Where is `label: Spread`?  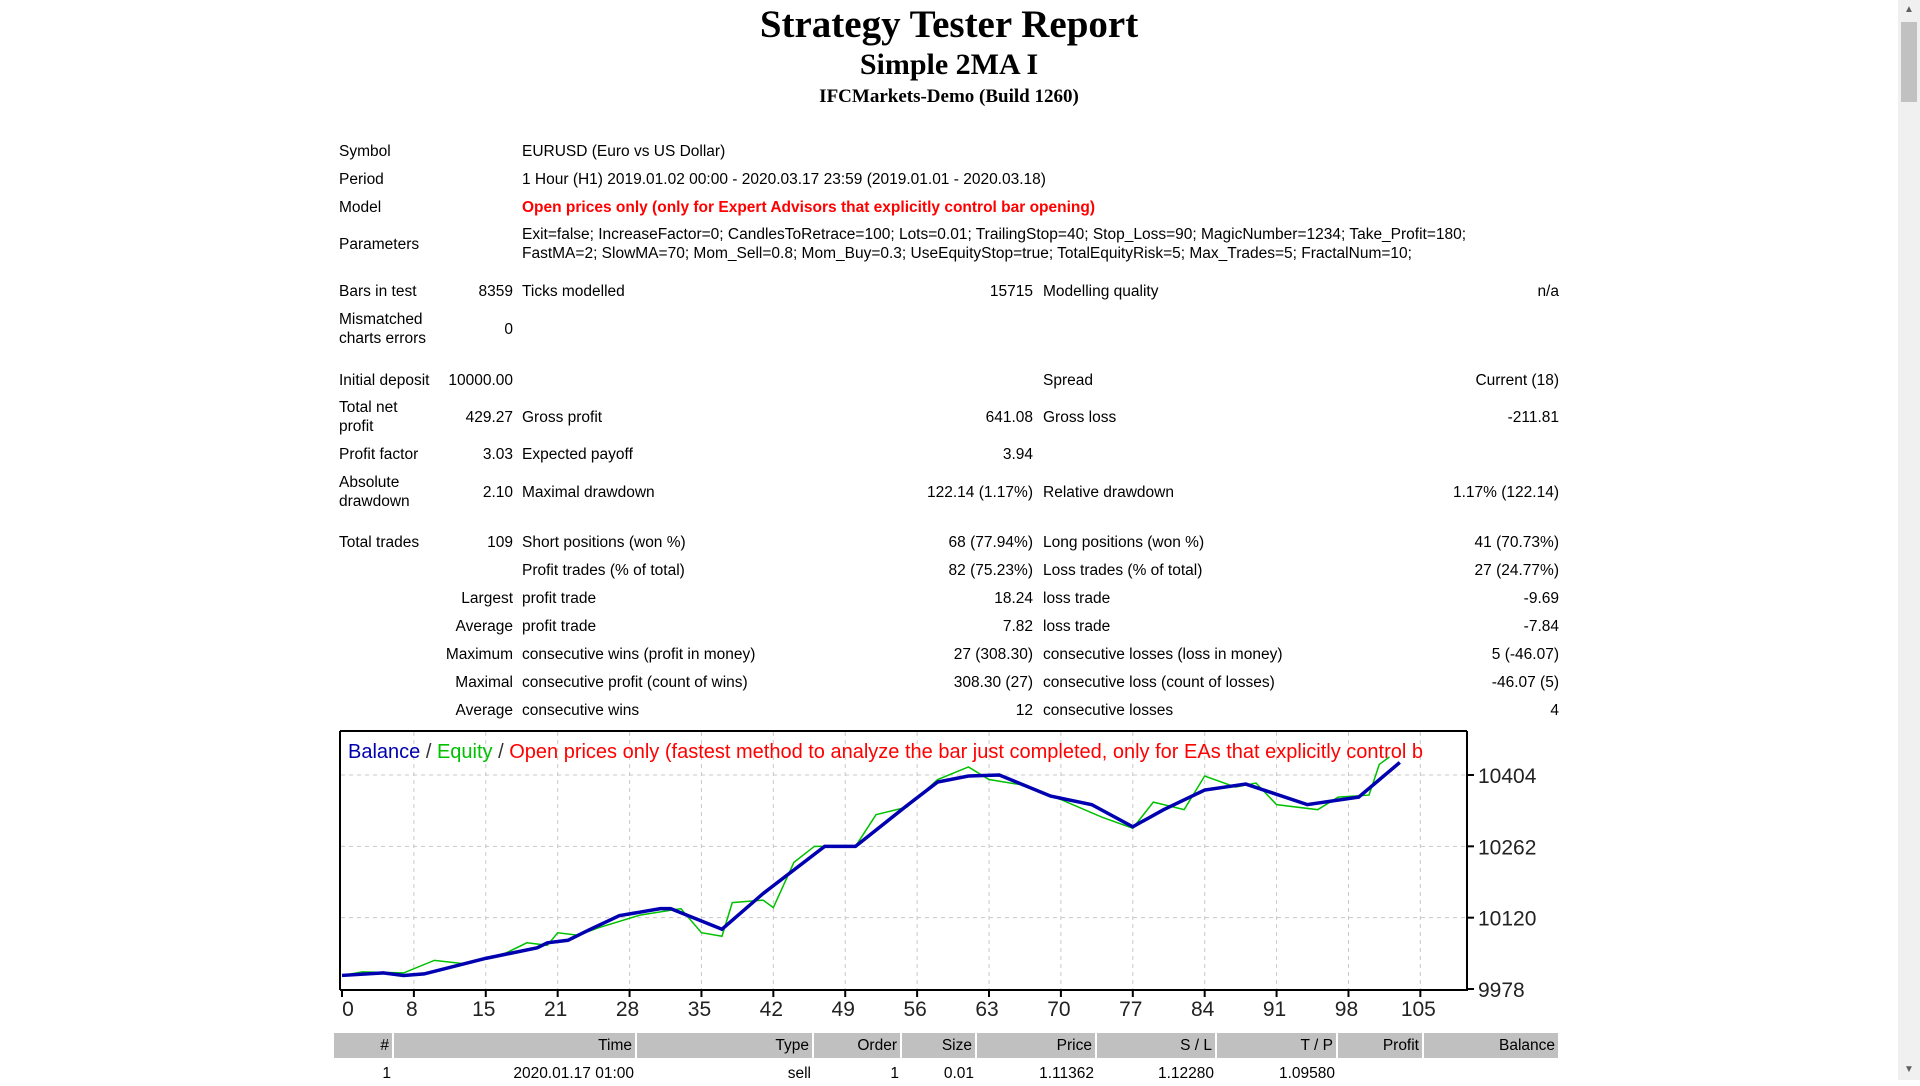 label: Spread is located at coordinates (1068, 380).